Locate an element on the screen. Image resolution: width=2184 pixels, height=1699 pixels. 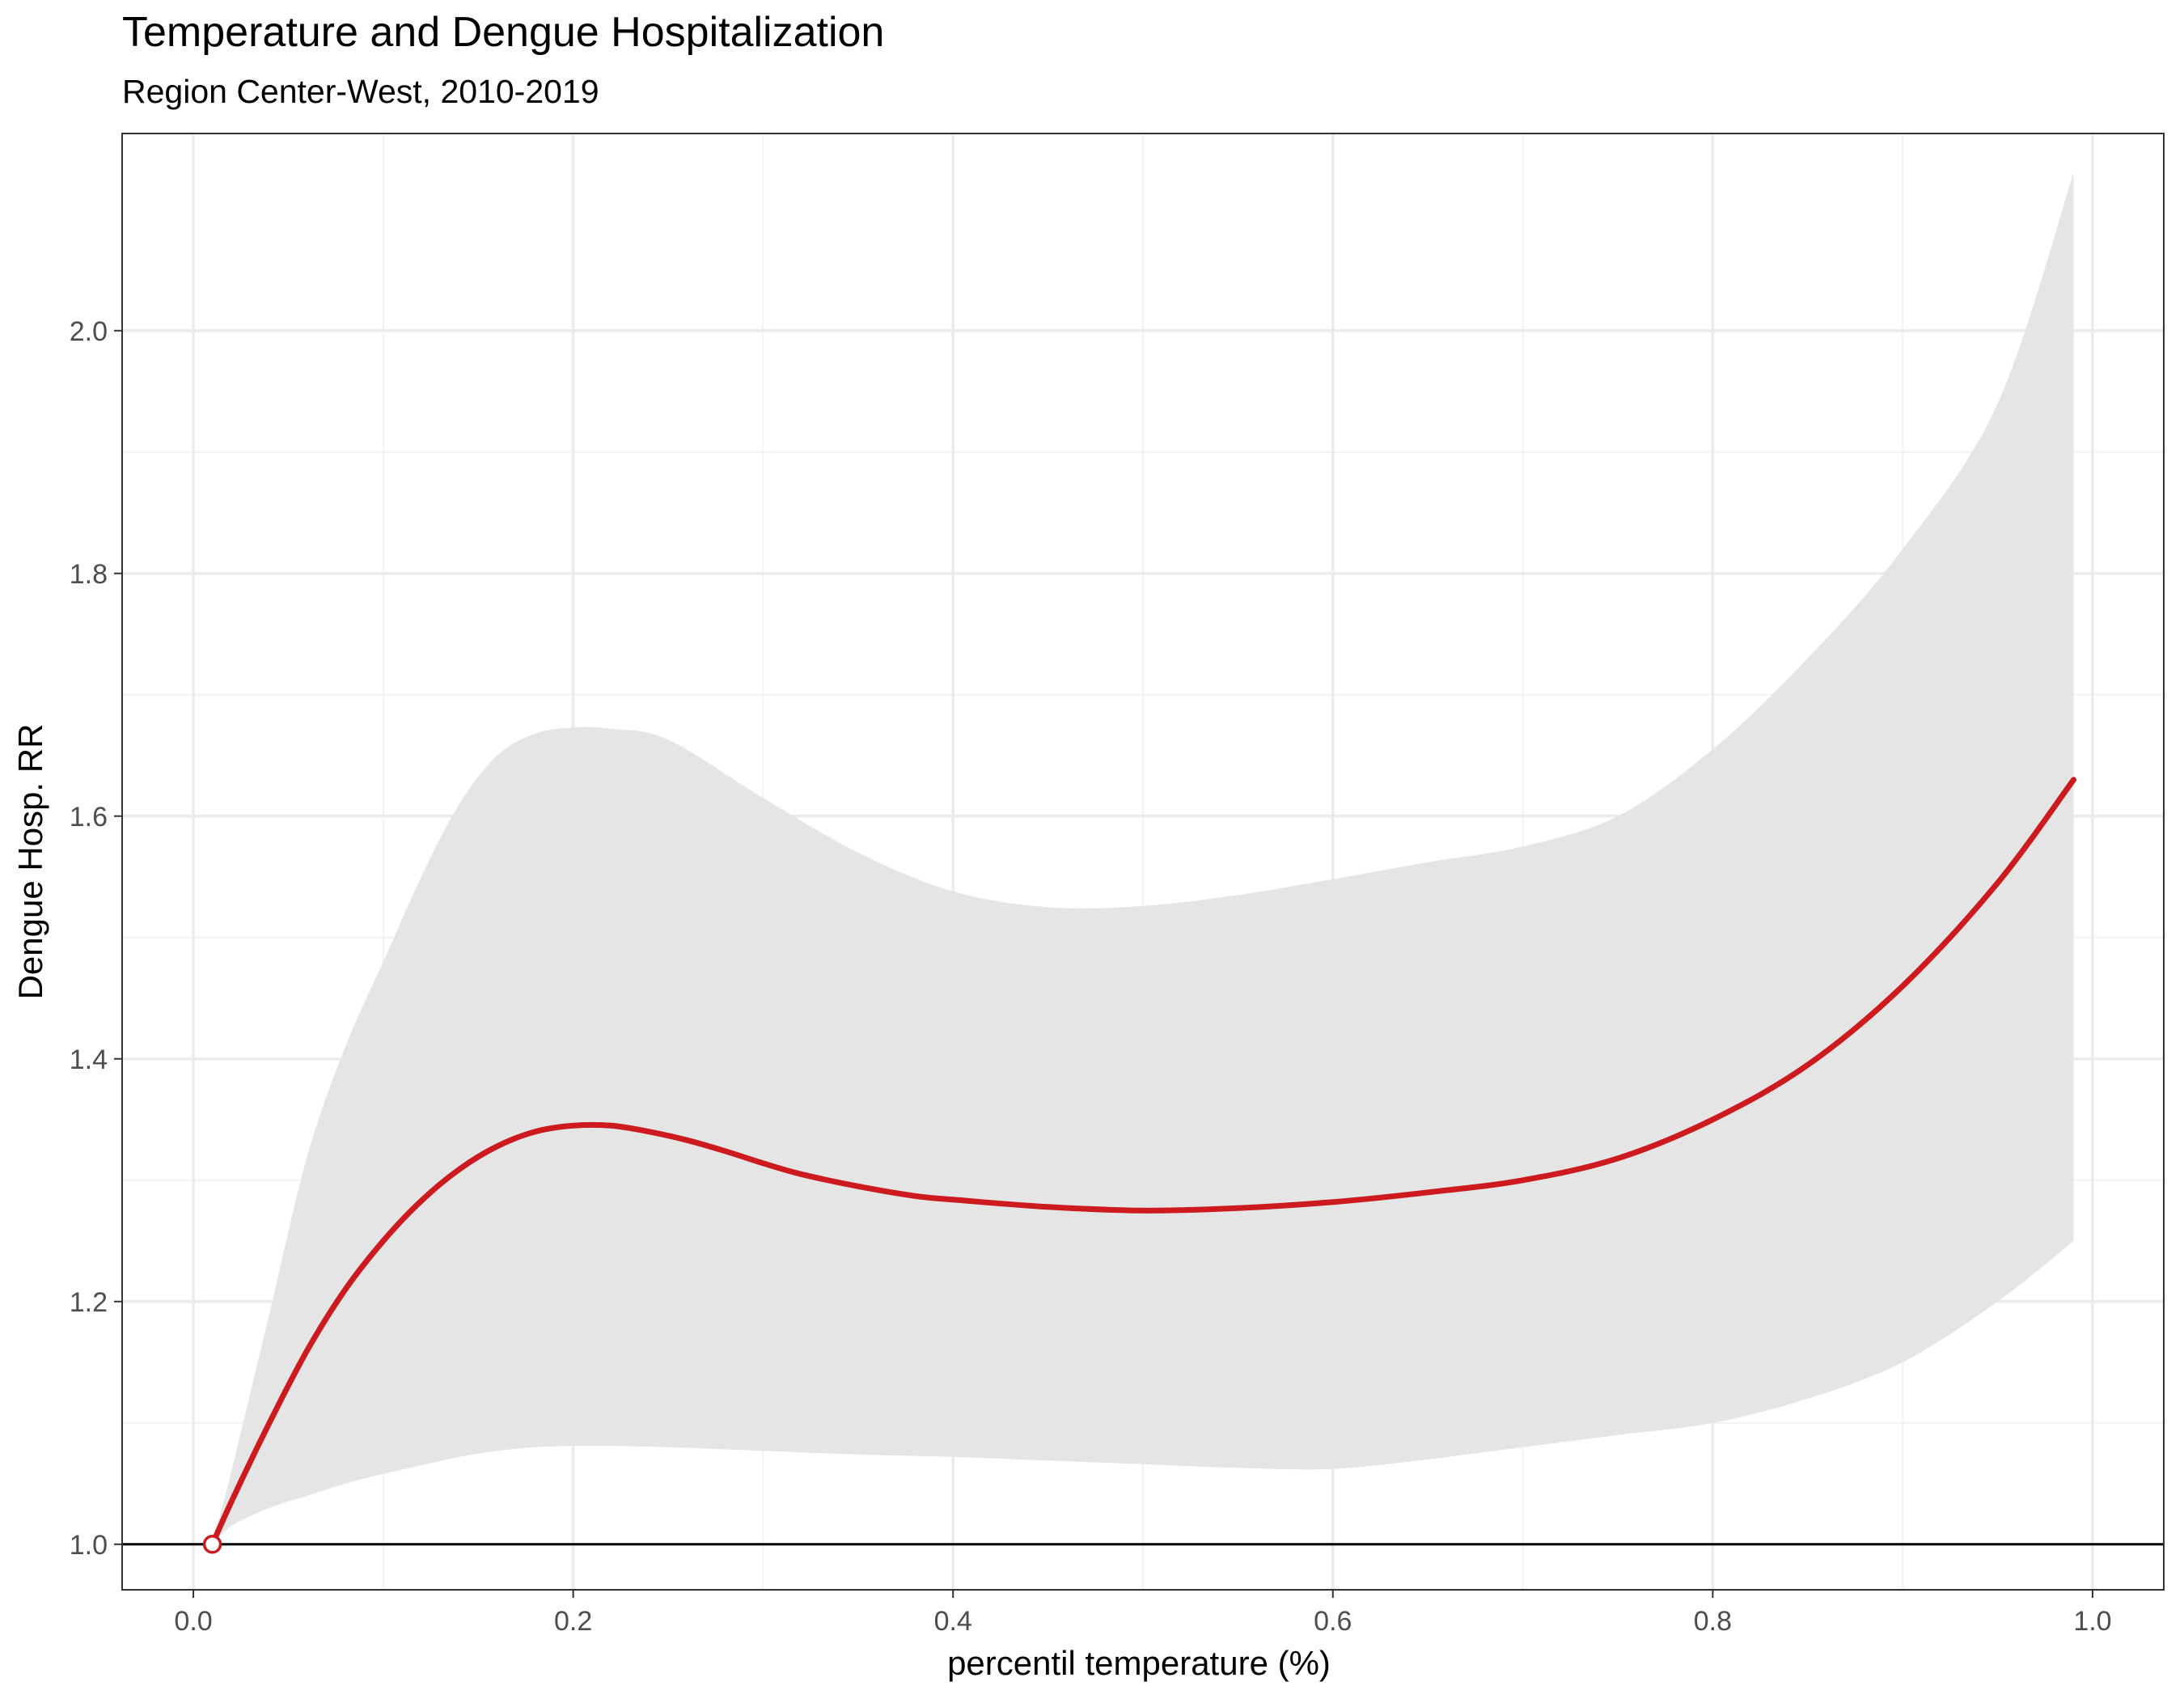
y-axis: 1.0 1.2 1.4 1.6 1.8 2.0 is located at coordinates (96, 938).